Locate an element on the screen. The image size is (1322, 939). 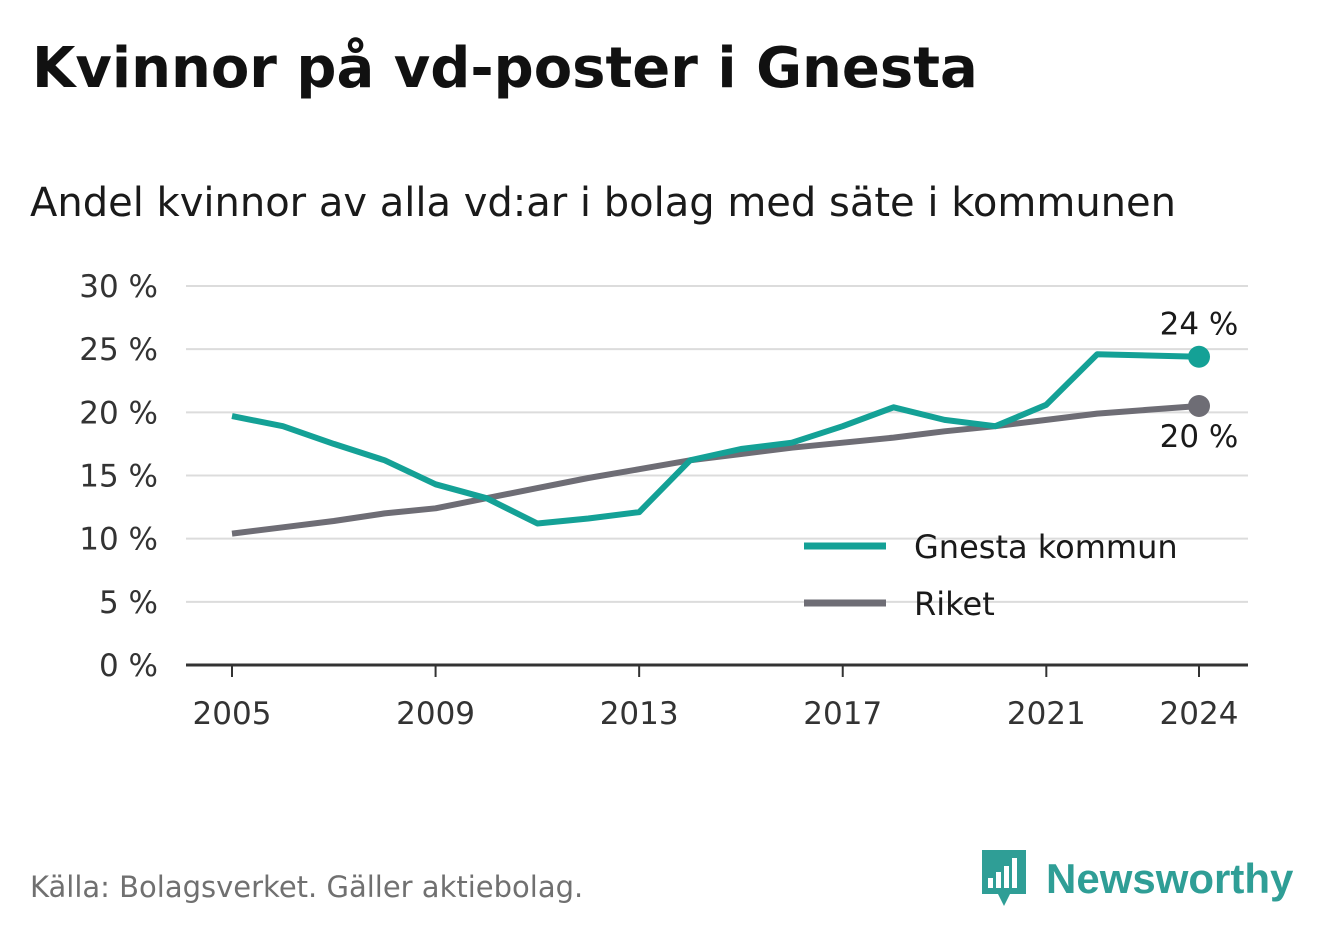
series-line-riket is located at coordinates (715, 470).